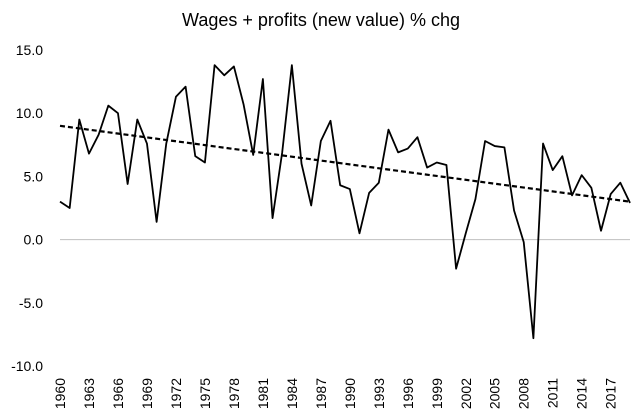  Describe the element at coordinates (263, 393) in the screenshot. I see `x-tick-label: 1981` at that location.